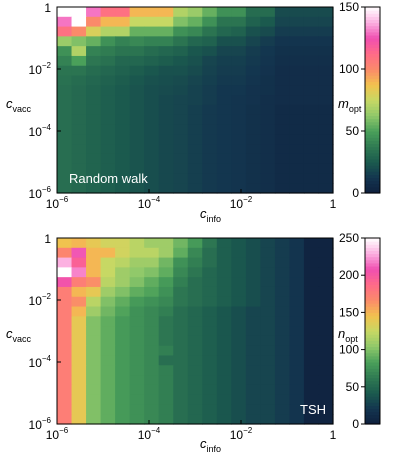 The height and width of the screenshot is (458, 415). I want to click on x-tick-label: 10⁻², so click(241, 434).